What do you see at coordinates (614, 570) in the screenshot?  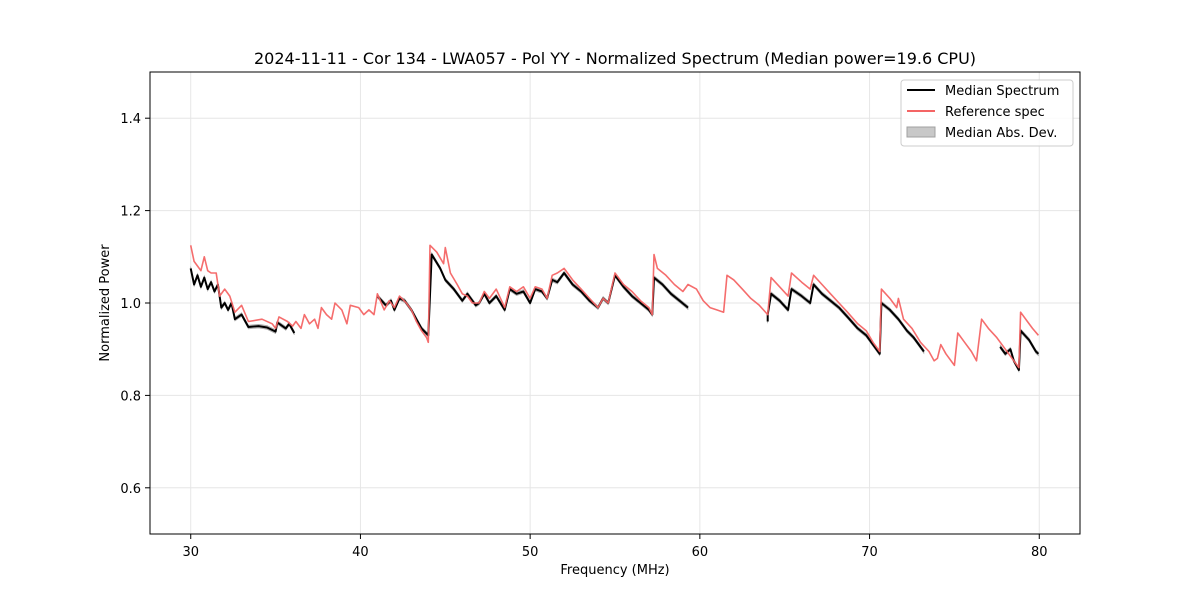 I see `x-axis-label: Frequency (MHz)` at bounding box center [614, 570].